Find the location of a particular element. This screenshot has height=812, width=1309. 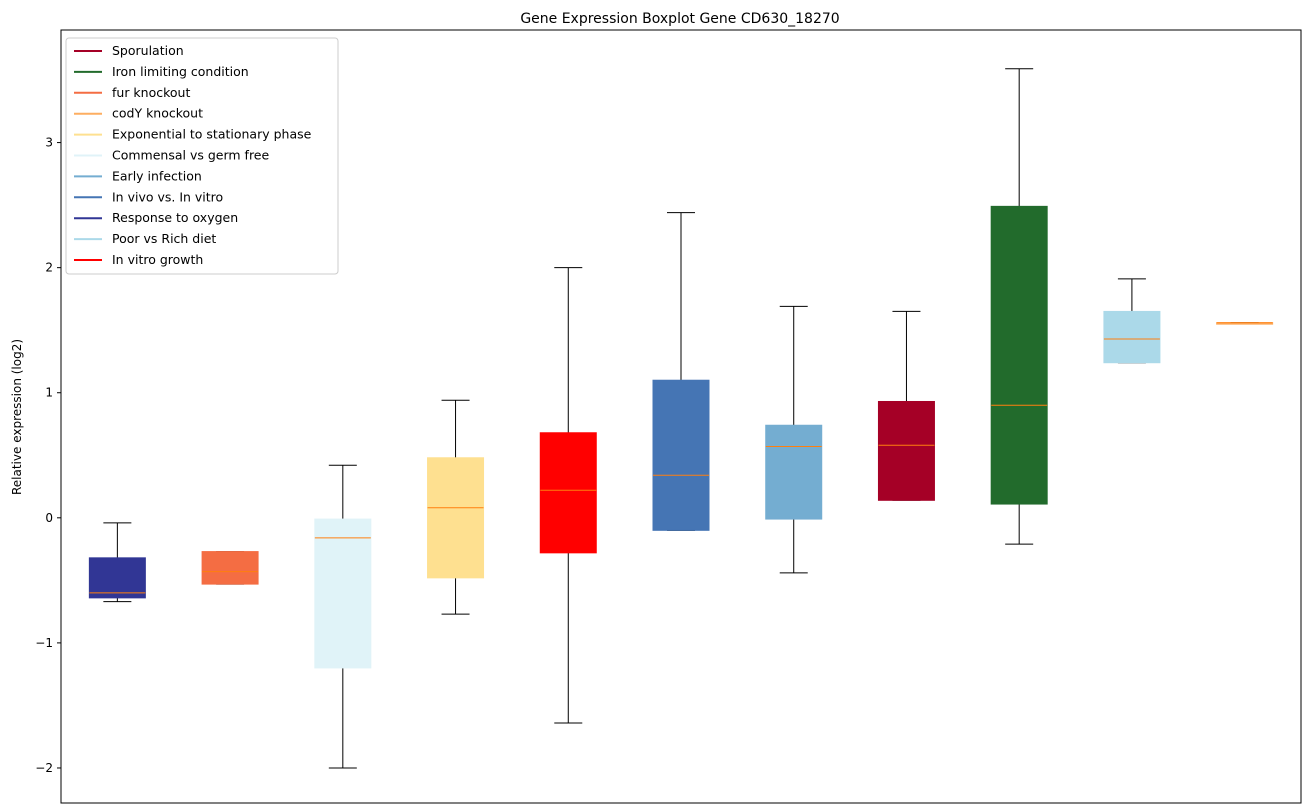

legend-entry: Sporulation is located at coordinates (129, 50).